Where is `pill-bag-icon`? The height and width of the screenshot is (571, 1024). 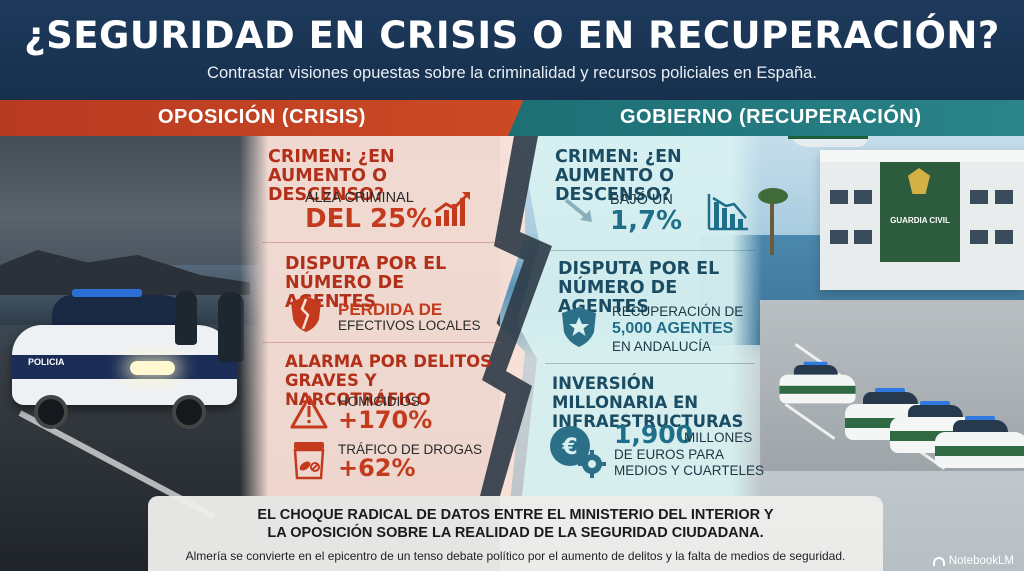
pill-bag-icon is located at coordinates (309, 461).